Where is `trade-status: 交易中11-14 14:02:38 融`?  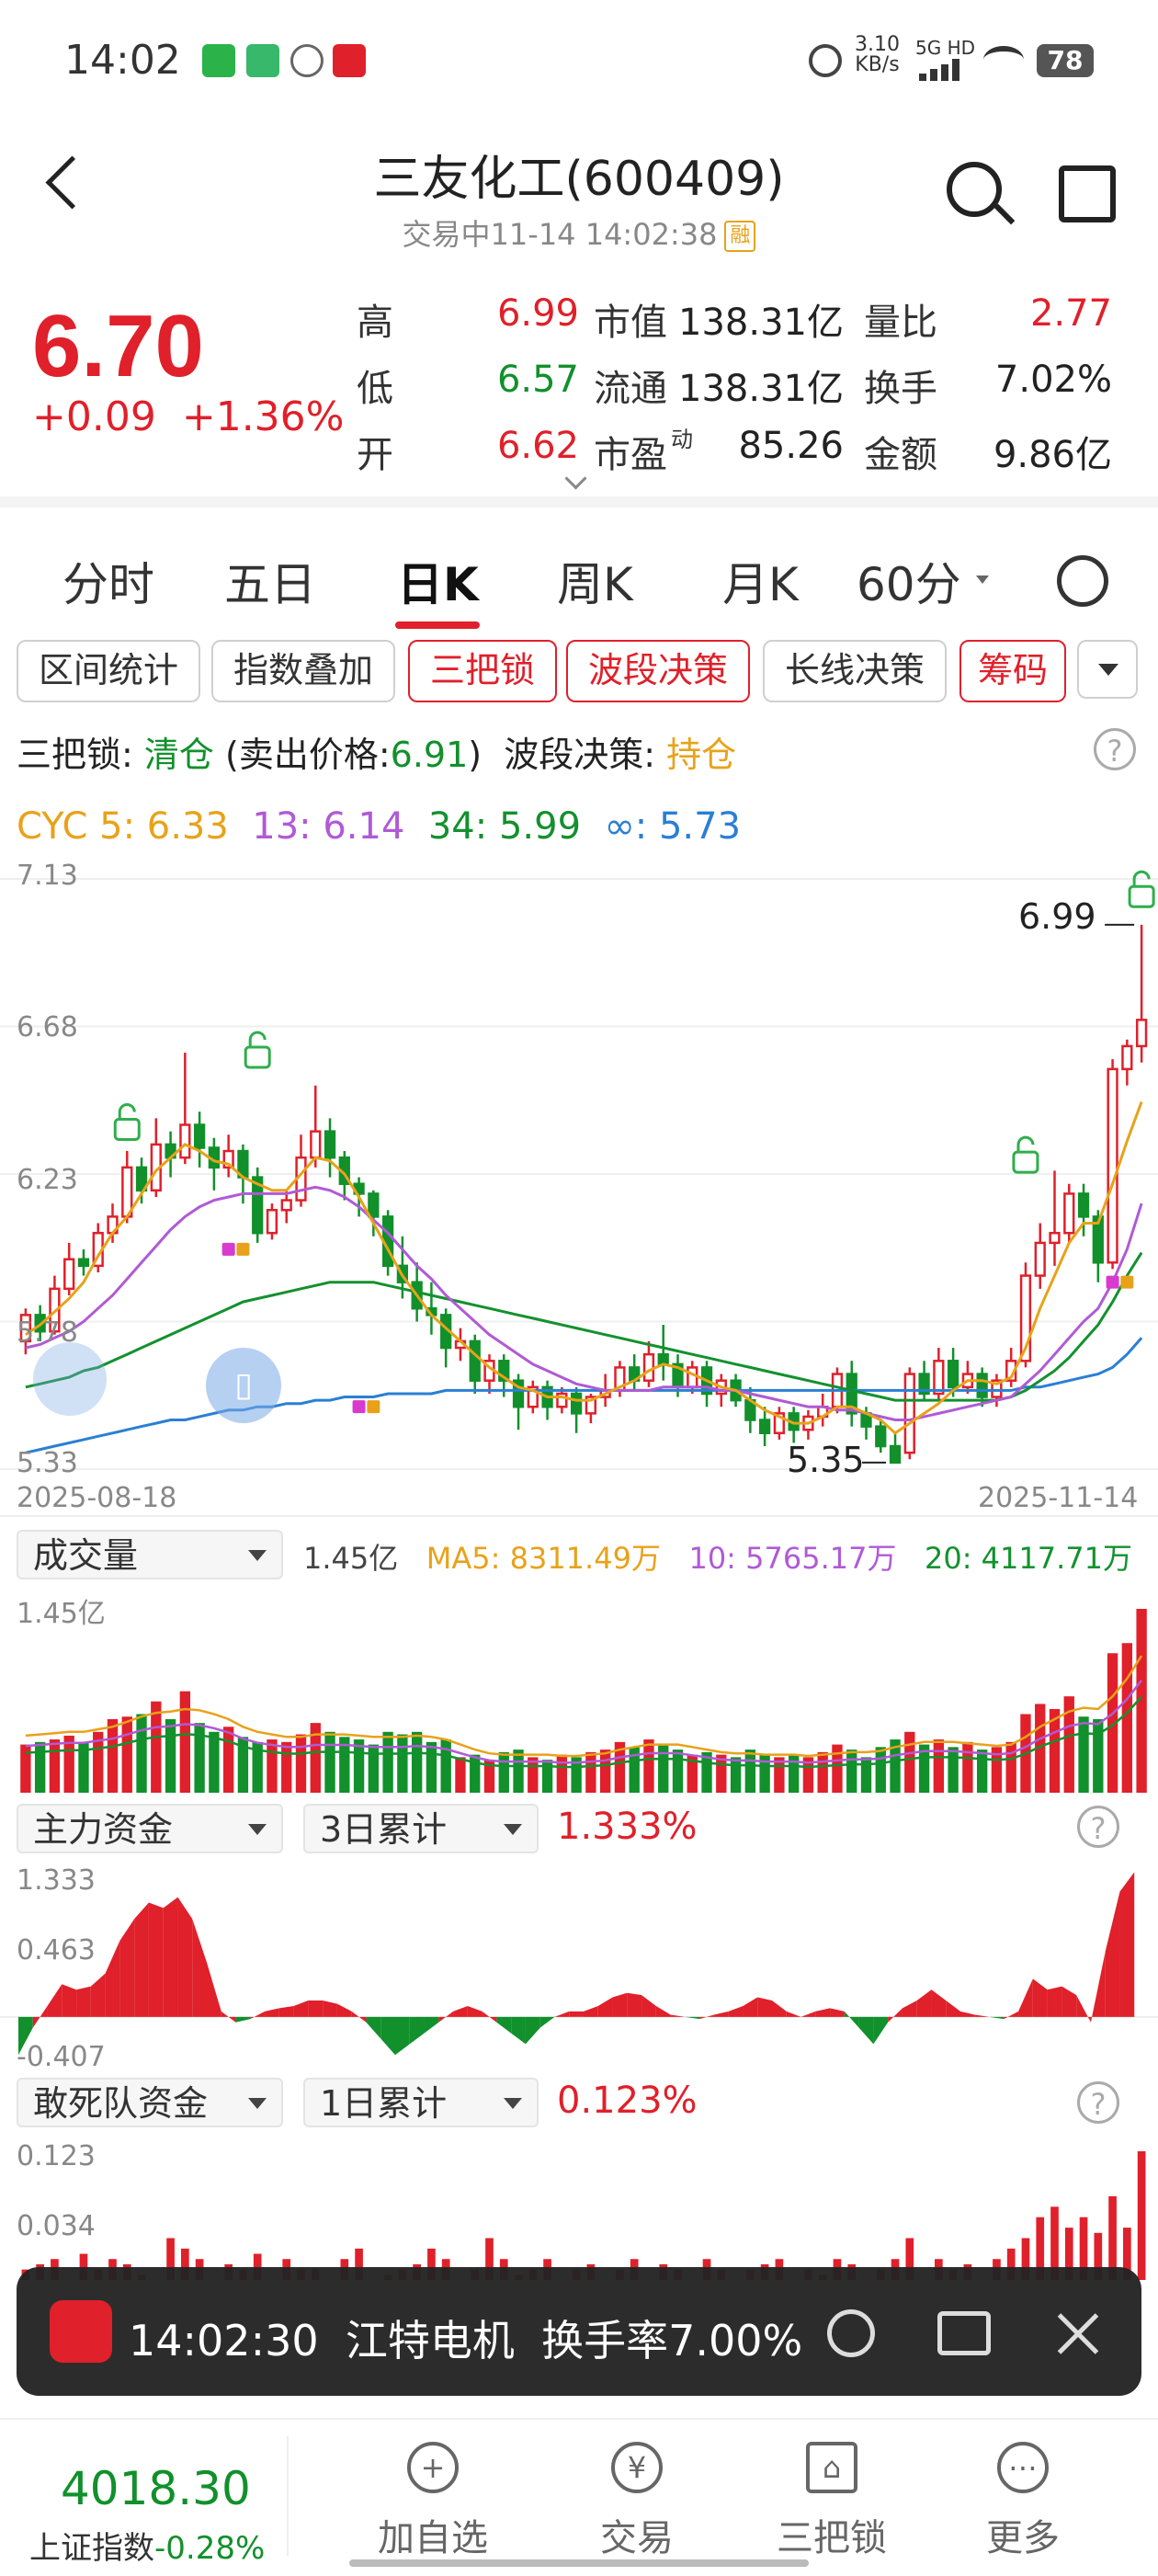 trade-status: 交易中11-14 14:02:38 融 is located at coordinates (579, 232).